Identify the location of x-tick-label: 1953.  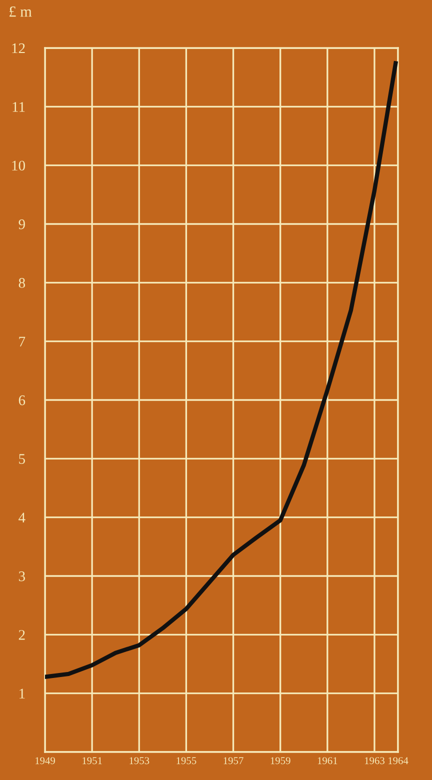
(140, 760).